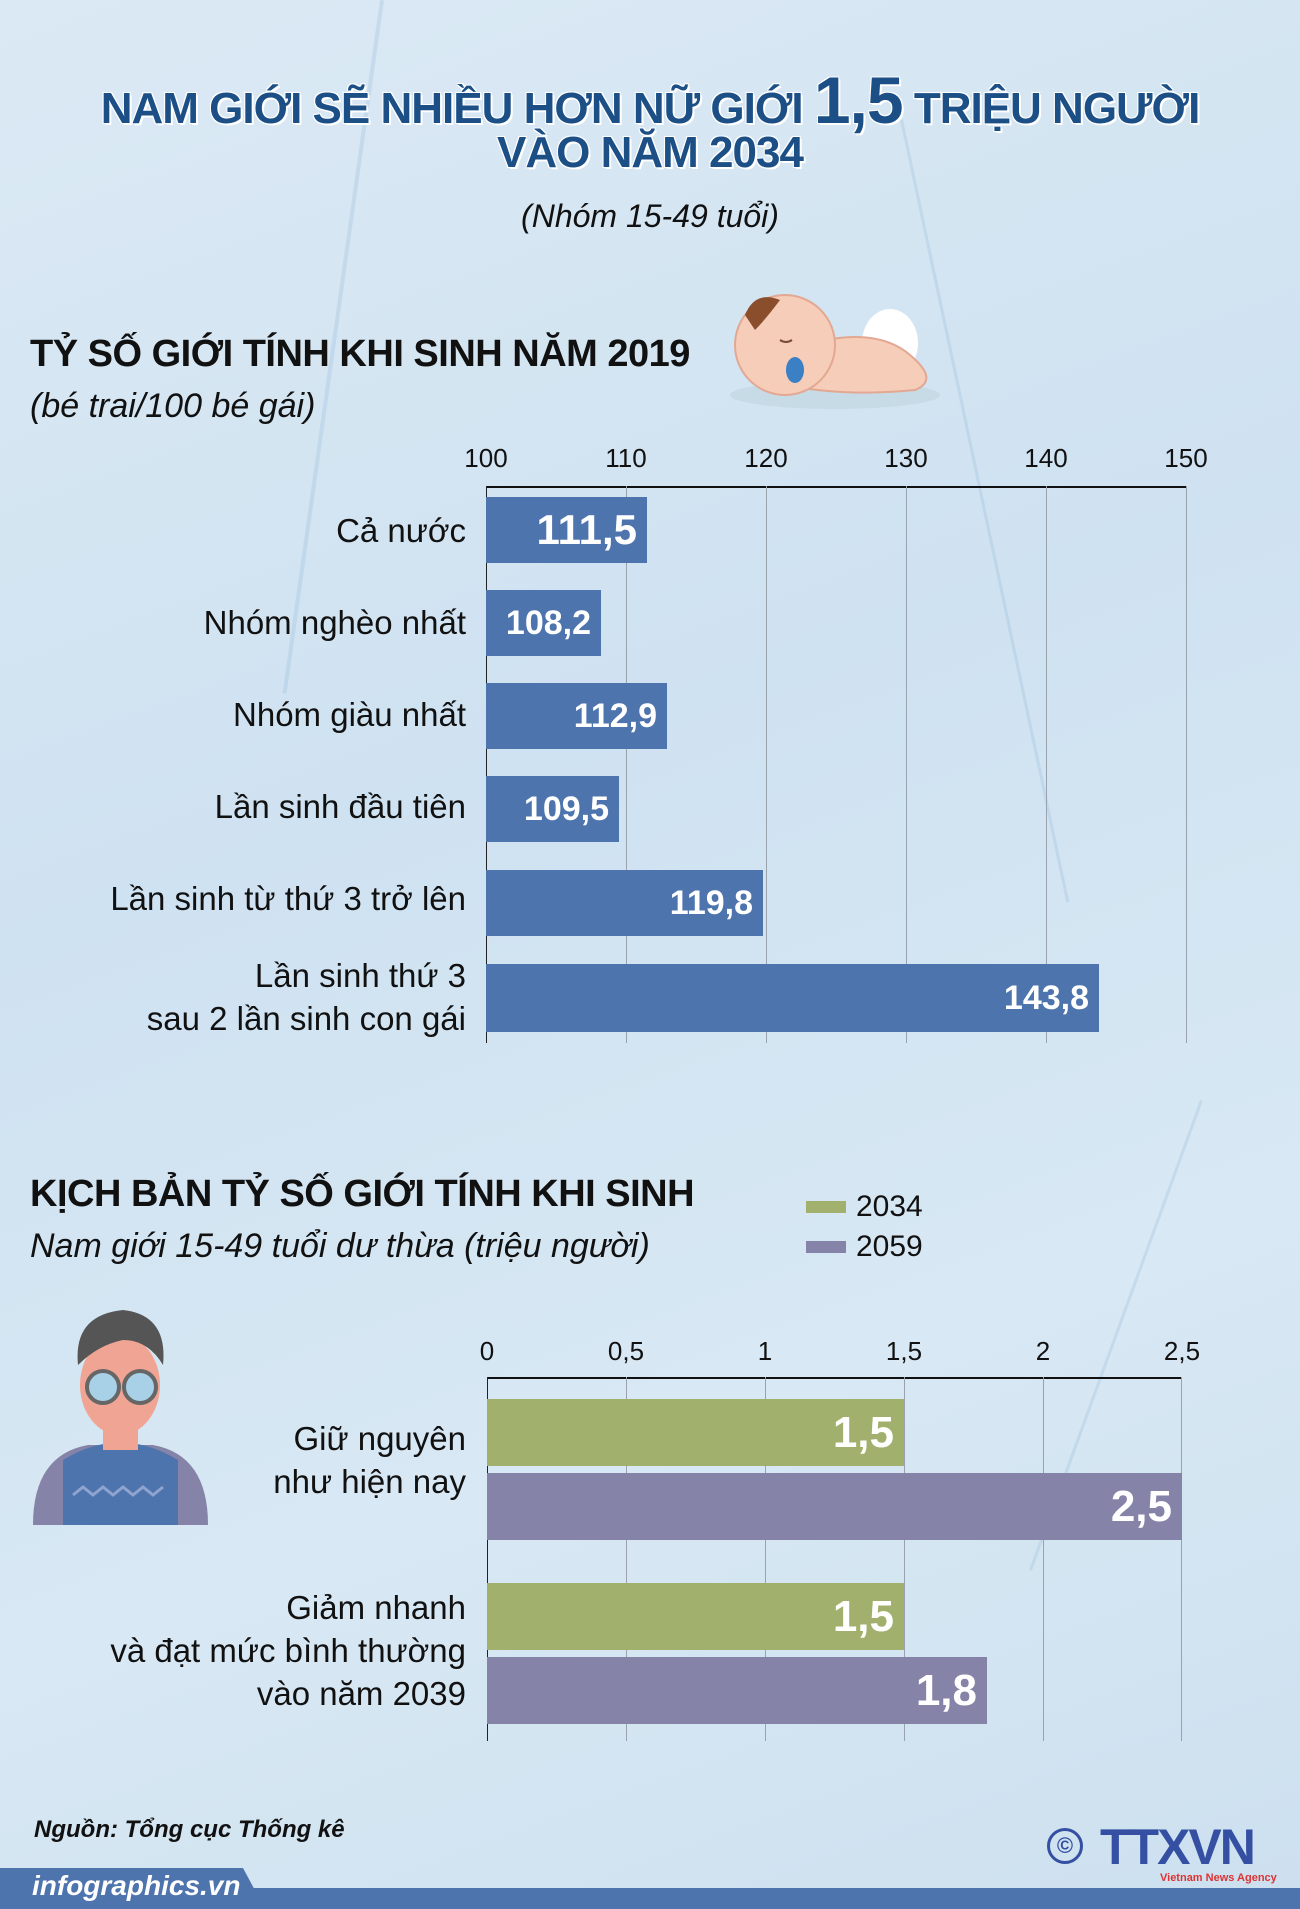  Describe the element at coordinates (401, 530) in the screenshot. I see `category-label: Cả nước` at that location.